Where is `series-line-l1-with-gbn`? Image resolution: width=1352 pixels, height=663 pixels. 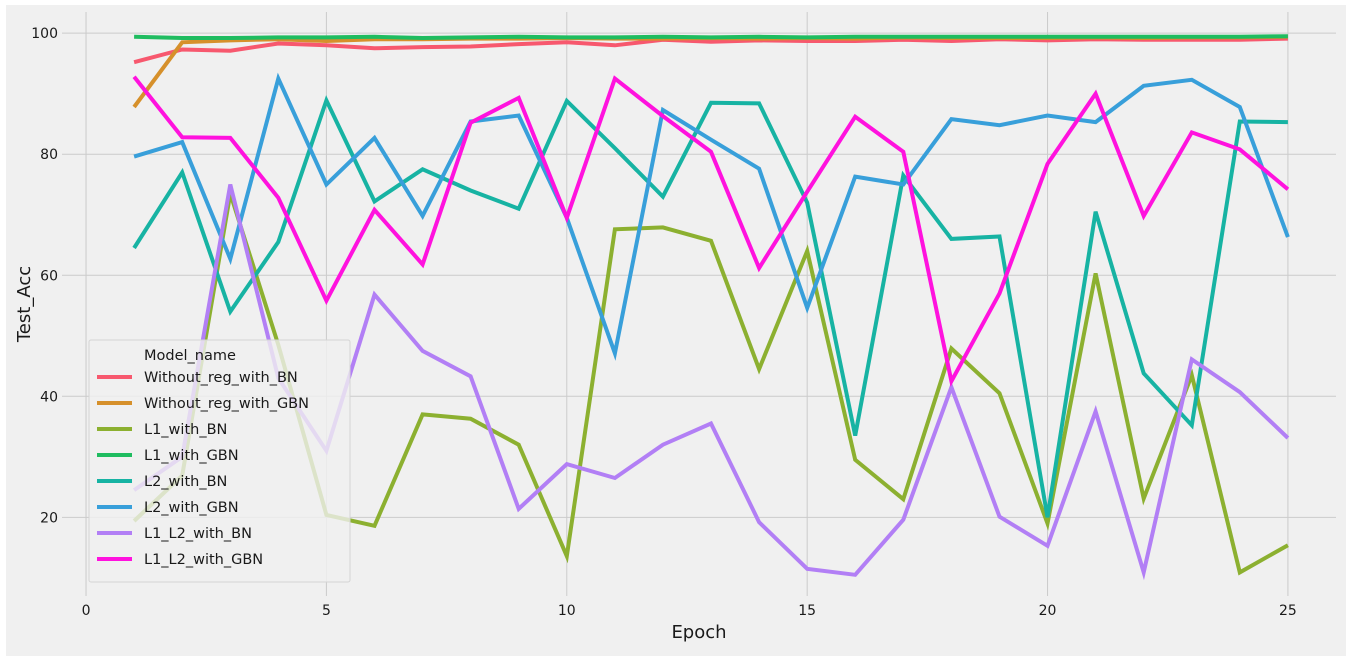
series-line-l1-with-gbn is located at coordinates (711, 37).